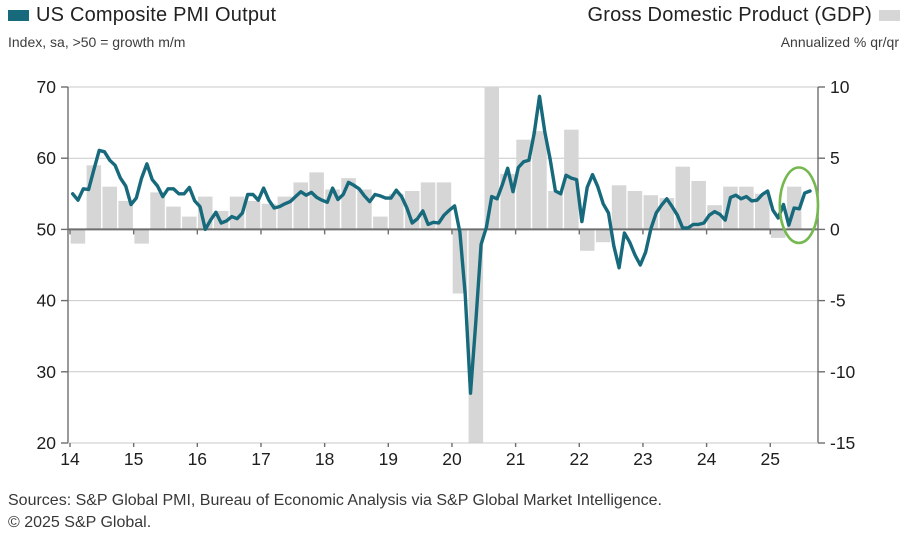 This screenshot has width=904, height=541. What do you see at coordinates (839, 42) in the screenshot?
I see `gdp-axis-units-label: Annualized % qr/qr` at bounding box center [839, 42].